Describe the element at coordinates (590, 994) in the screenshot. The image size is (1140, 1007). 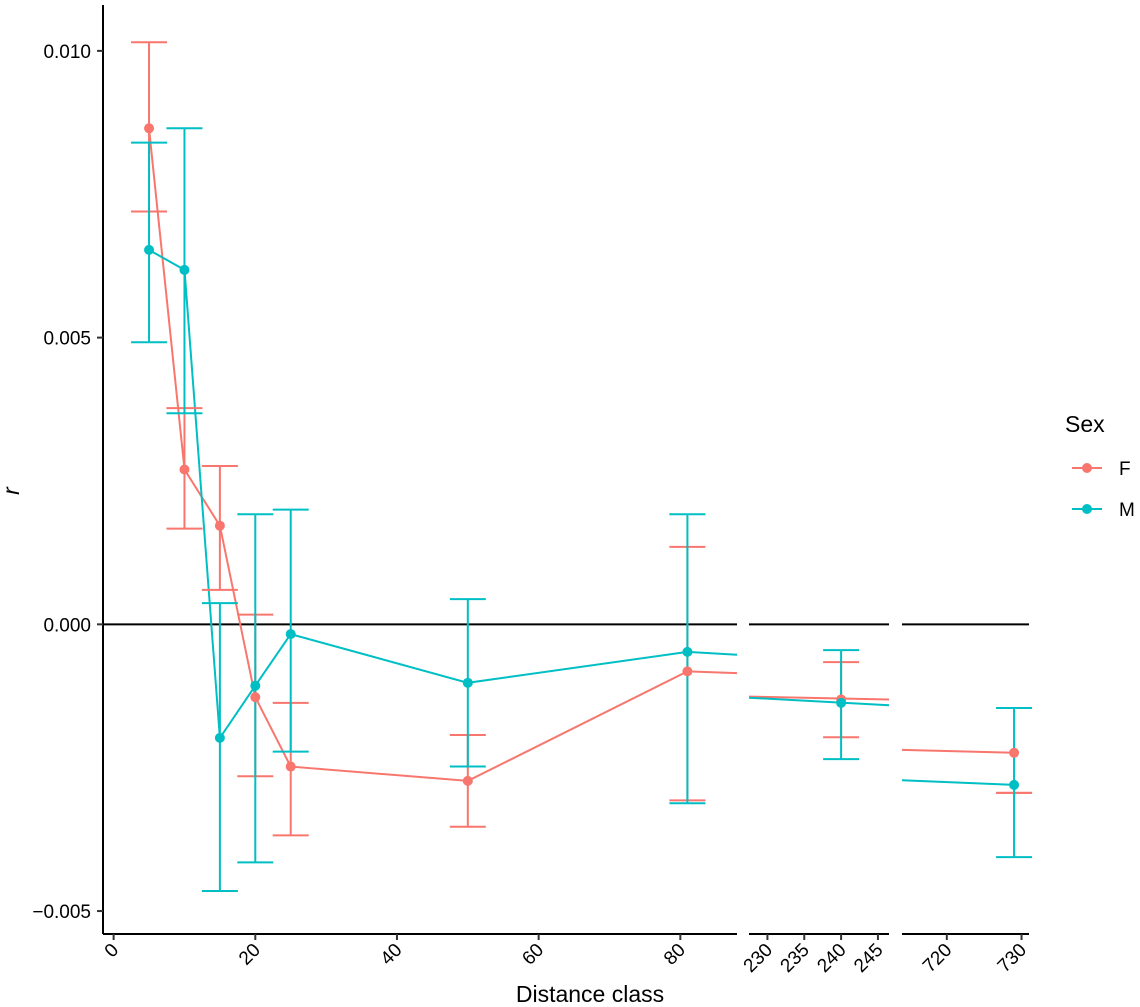
I see `x-axis-title: Distance class` at that location.